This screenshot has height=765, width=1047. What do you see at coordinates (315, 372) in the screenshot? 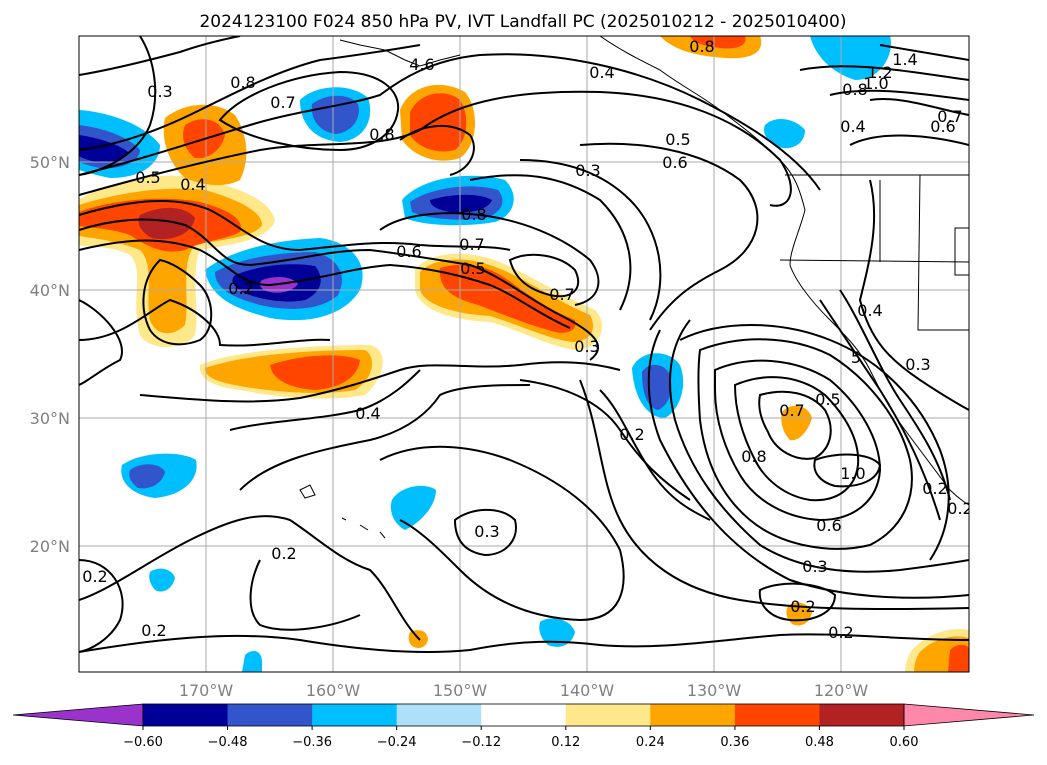
I see `warm-band-35n-core` at bounding box center [315, 372].